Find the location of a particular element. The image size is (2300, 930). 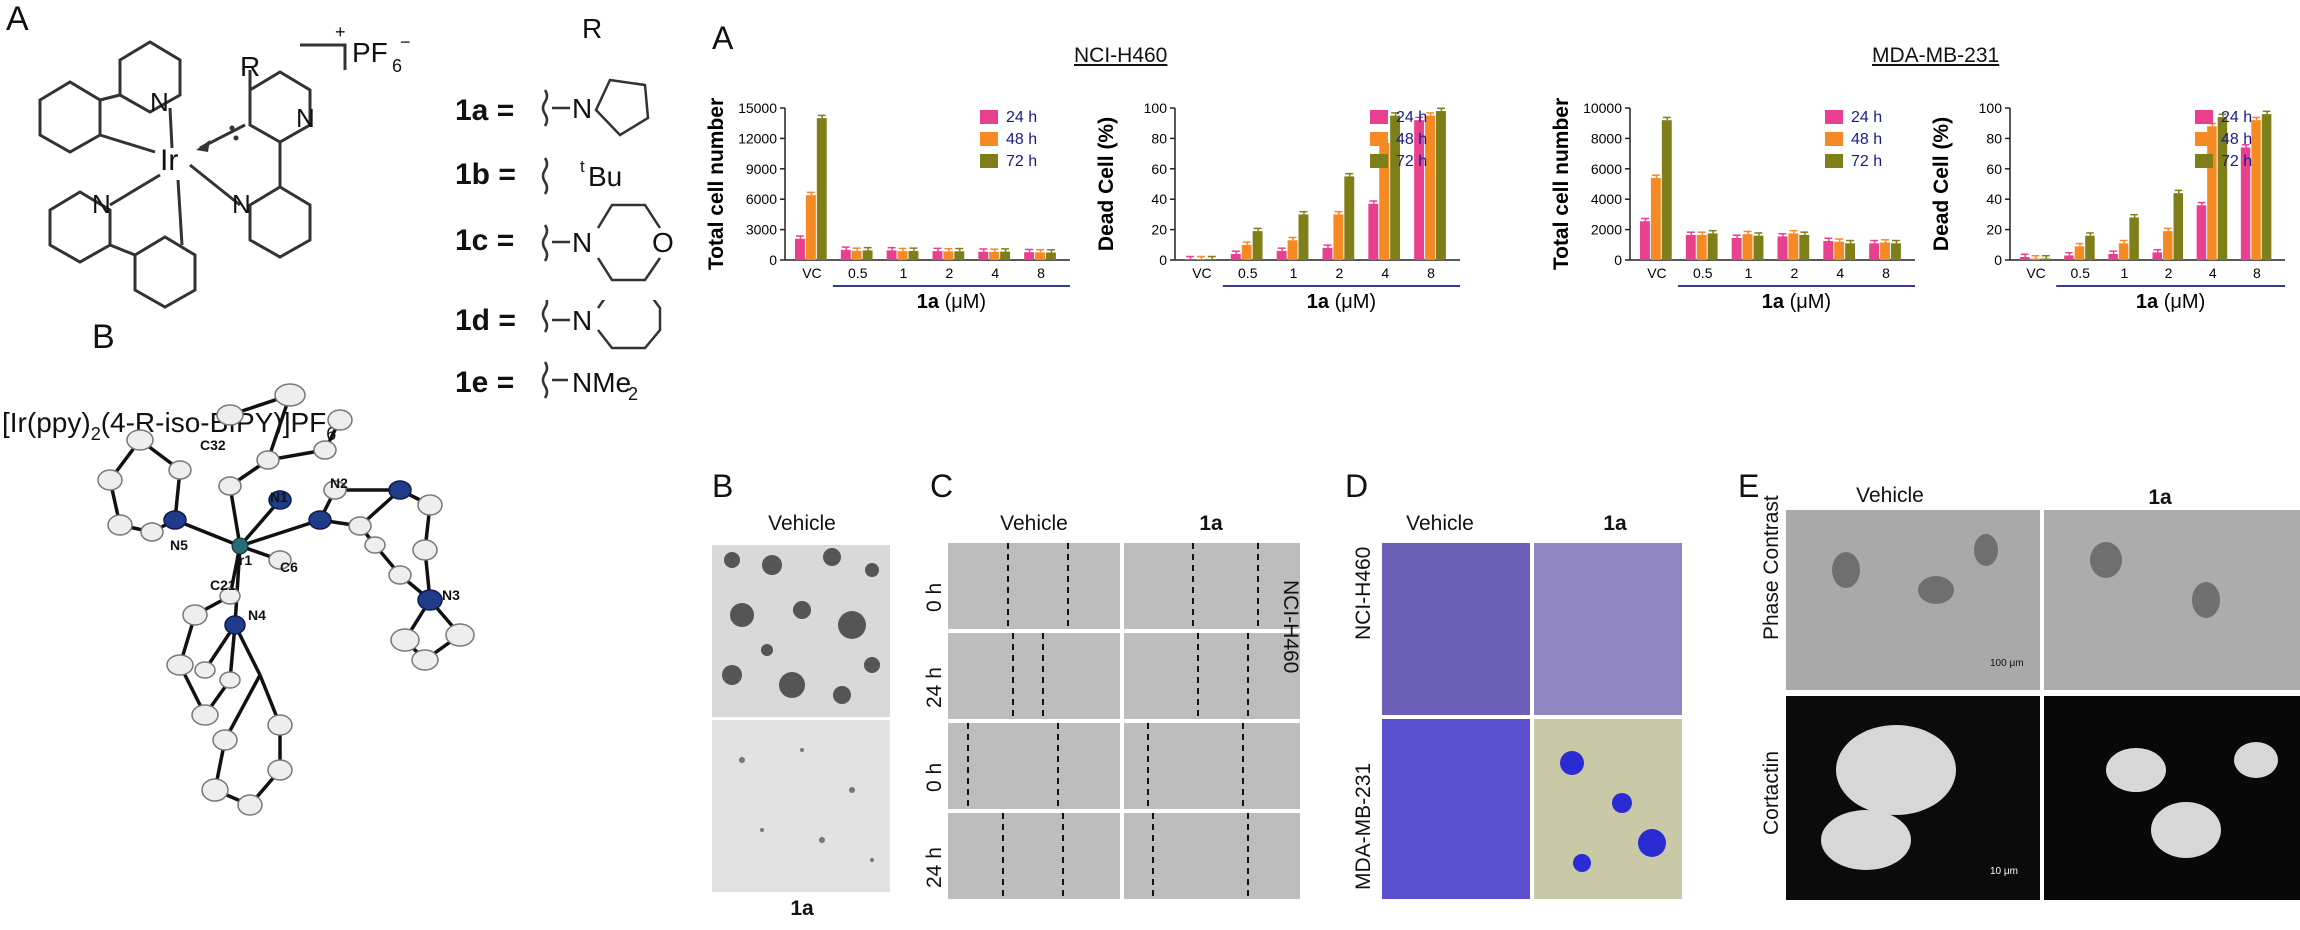

crystal-structure: C32 N1 N2 N5 Ir1 C6 C21 N4 N3 is located at coordinates (286, 599).